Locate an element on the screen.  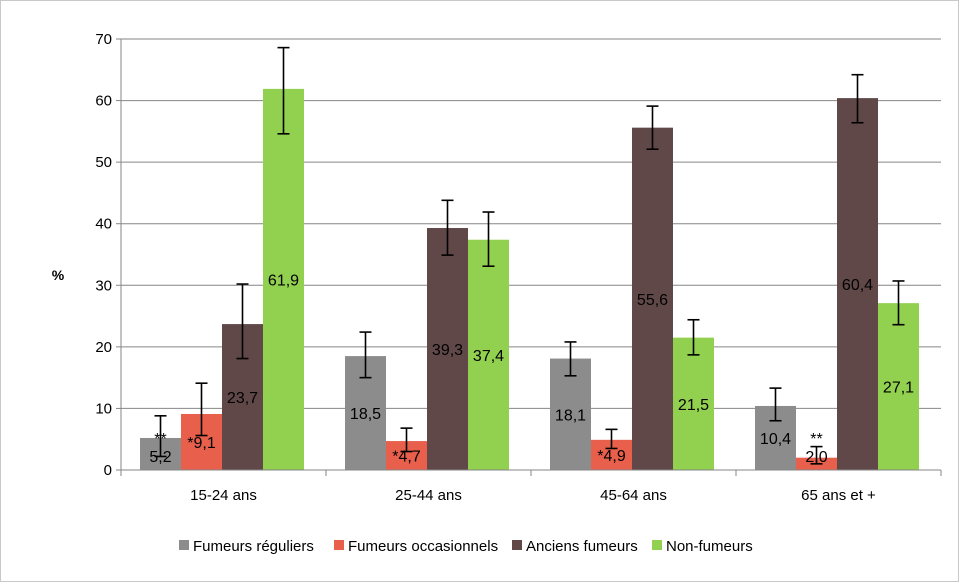
legend-label: Fumeurs réguliers is located at coordinates (253, 546).